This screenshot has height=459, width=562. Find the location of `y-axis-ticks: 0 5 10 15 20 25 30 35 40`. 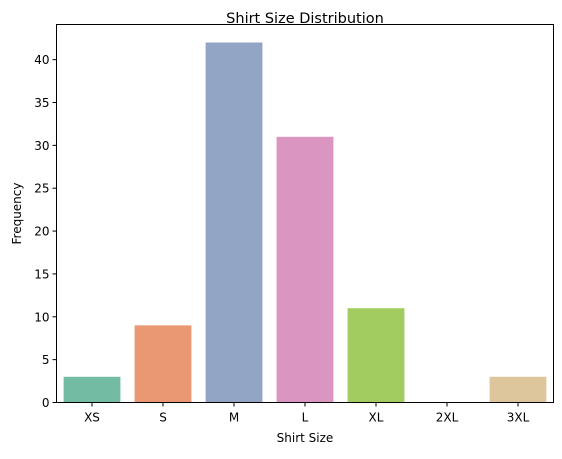

y-axis-ticks: 0 5 10 15 20 25 30 35 40 is located at coordinates (45, 231).